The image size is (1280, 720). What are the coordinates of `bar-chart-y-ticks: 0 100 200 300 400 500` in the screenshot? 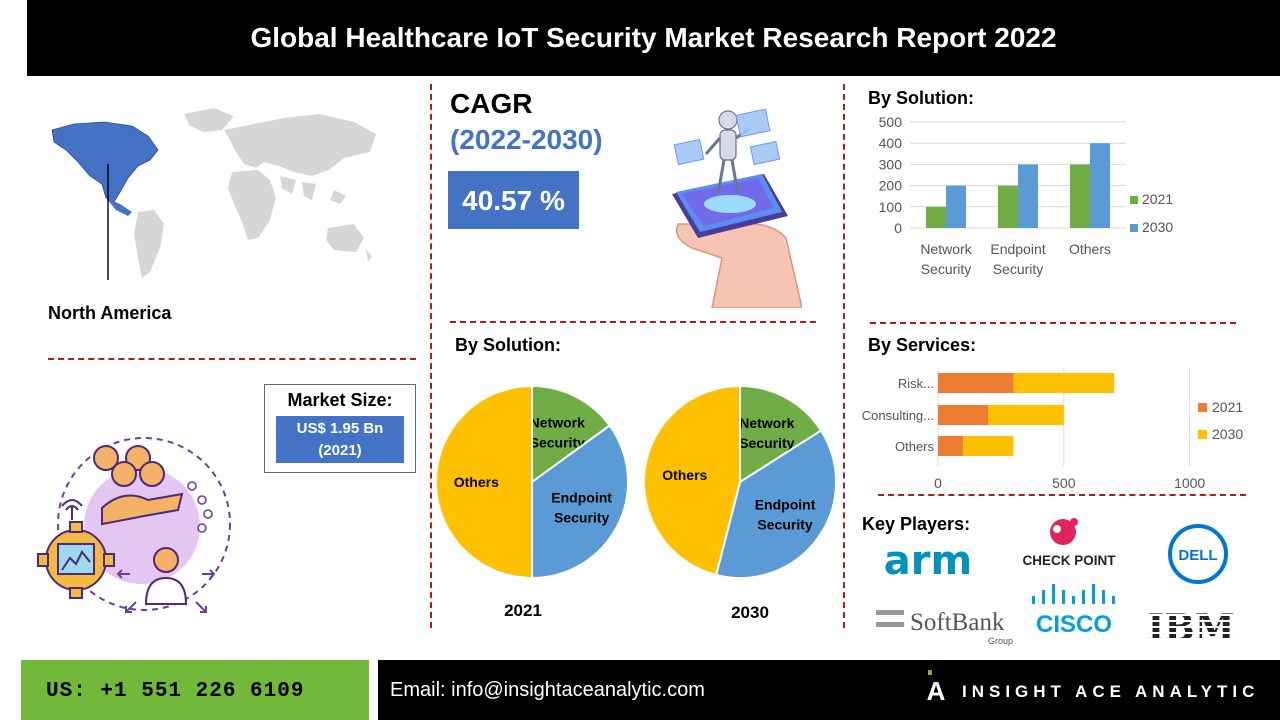 It's located at (891, 175).